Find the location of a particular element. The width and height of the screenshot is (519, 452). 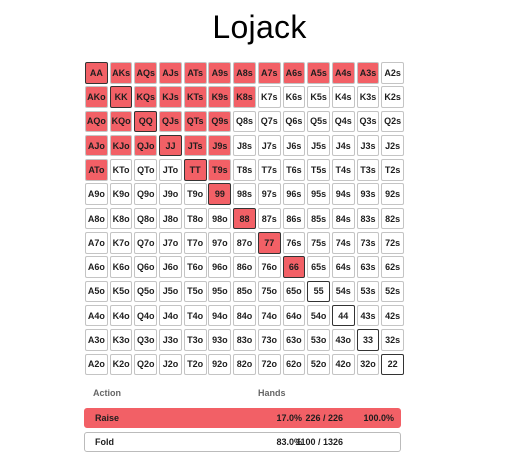

hand-cell: J5s is located at coordinates (318, 145).